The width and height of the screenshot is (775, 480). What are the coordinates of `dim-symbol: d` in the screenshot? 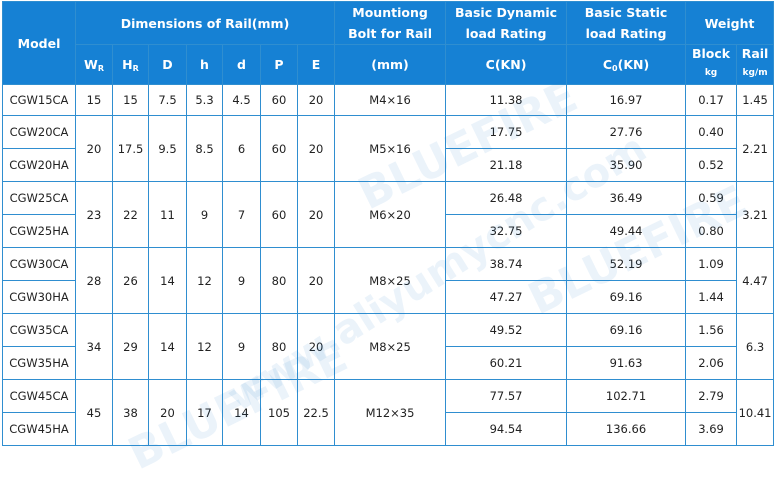 It's located at (241, 64).